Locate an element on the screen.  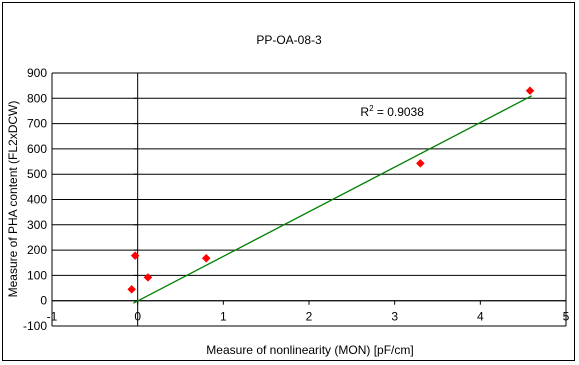
y-tick-label: 500 is located at coordinates (37, 174).